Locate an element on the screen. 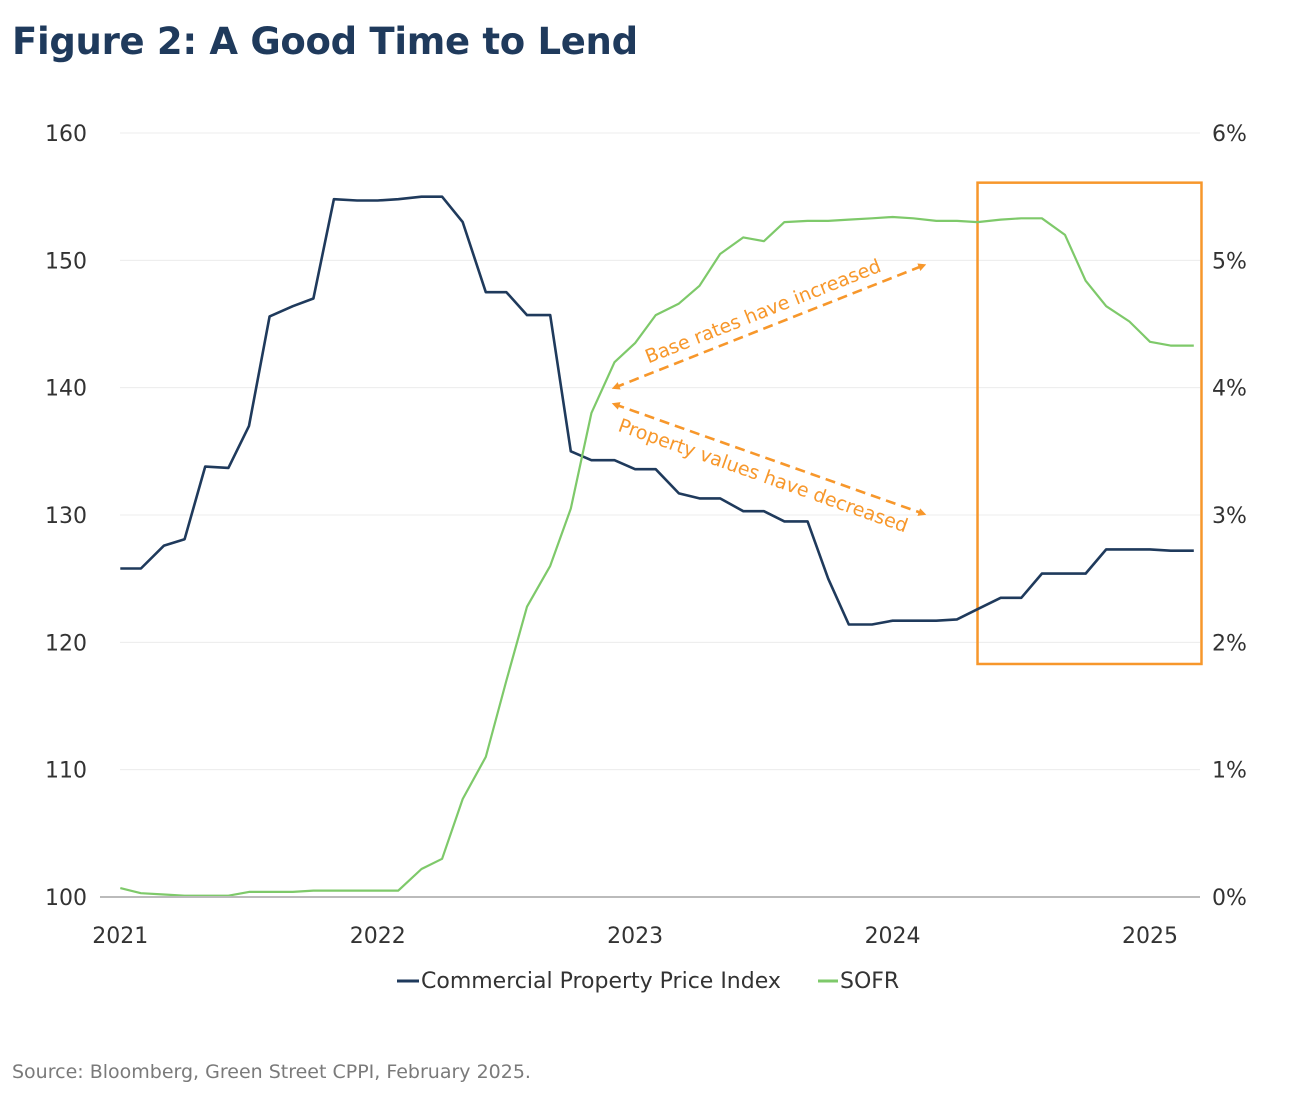  legend-label-cppi: Commercial Property Price Index is located at coordinates (601, 981).